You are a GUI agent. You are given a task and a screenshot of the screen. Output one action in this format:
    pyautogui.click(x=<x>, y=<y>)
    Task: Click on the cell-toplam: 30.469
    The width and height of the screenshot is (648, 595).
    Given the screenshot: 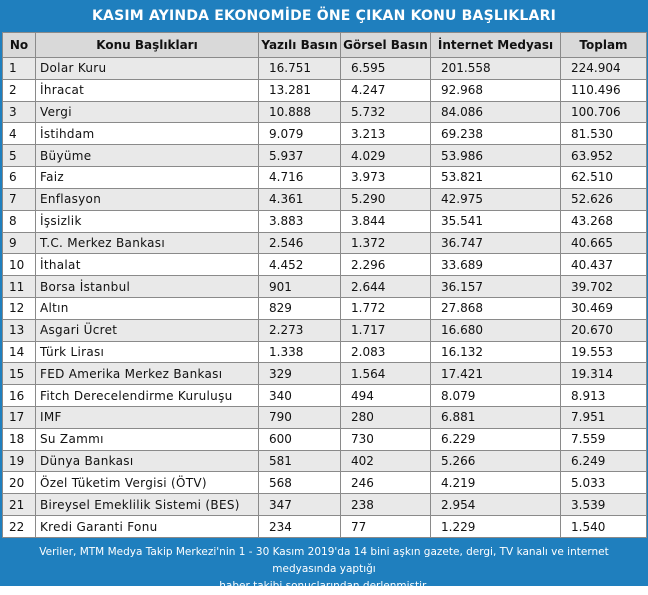 What is the action you would take?
    pyautogui.click(x=603, y=308)
    